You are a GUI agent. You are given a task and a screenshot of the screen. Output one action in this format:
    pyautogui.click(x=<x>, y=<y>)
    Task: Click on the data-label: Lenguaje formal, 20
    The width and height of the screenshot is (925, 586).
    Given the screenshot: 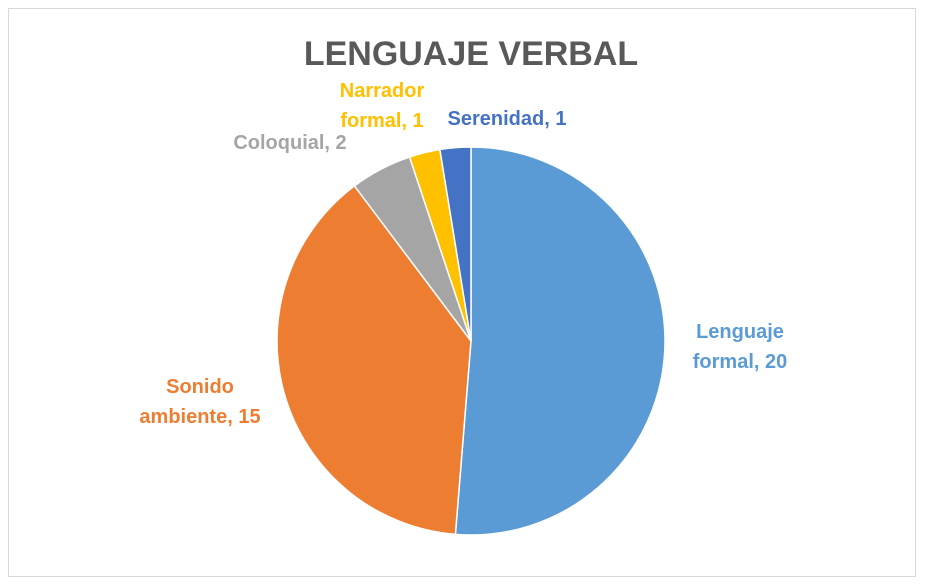 What is the action you would take?
    pyautogui.click(x=740, y=347)
    